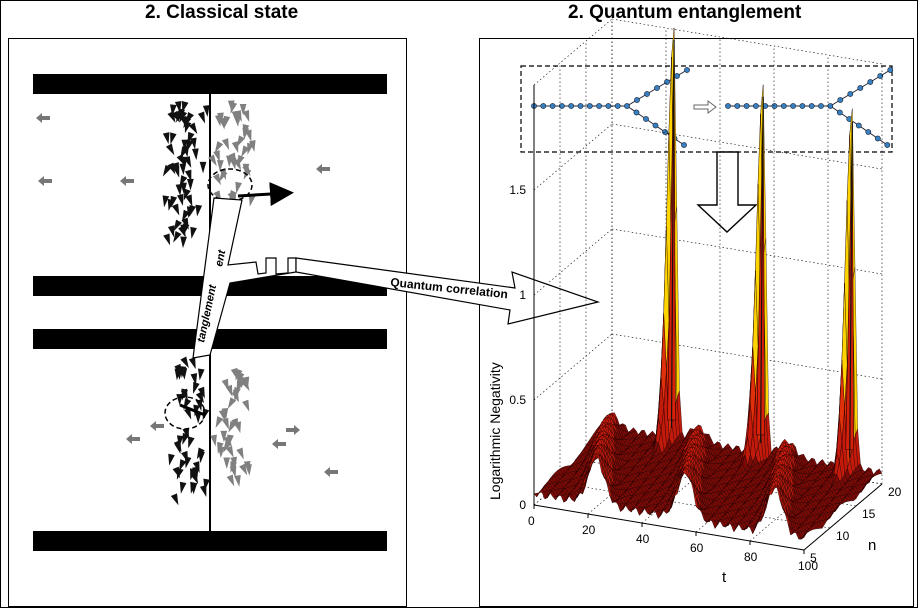  What do you see at coordinates (522, 505) in the screenshot?
I see `z-tick-label: 0` at bounding box center [522, 505].